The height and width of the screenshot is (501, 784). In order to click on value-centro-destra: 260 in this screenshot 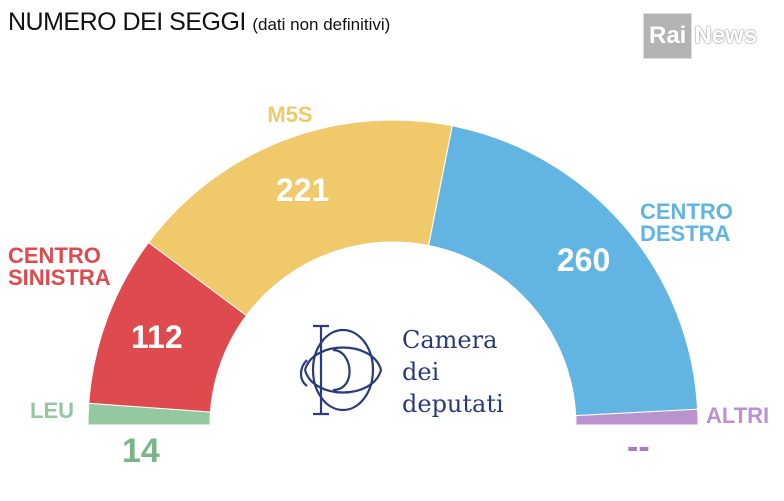, I will do `click(583, 260)`.